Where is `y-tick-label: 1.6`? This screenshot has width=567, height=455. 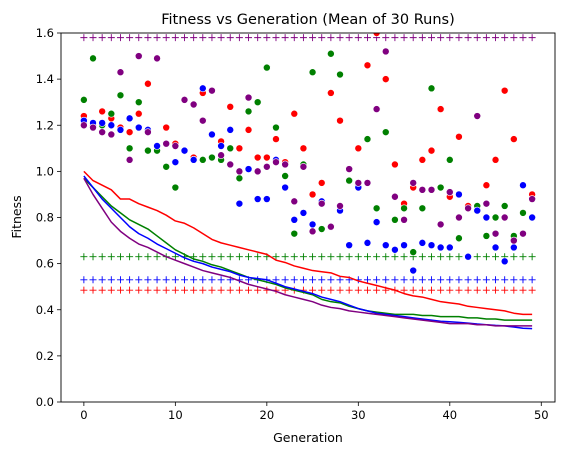 y-tick-label: 1.6 is located at coordinates (45, 33).